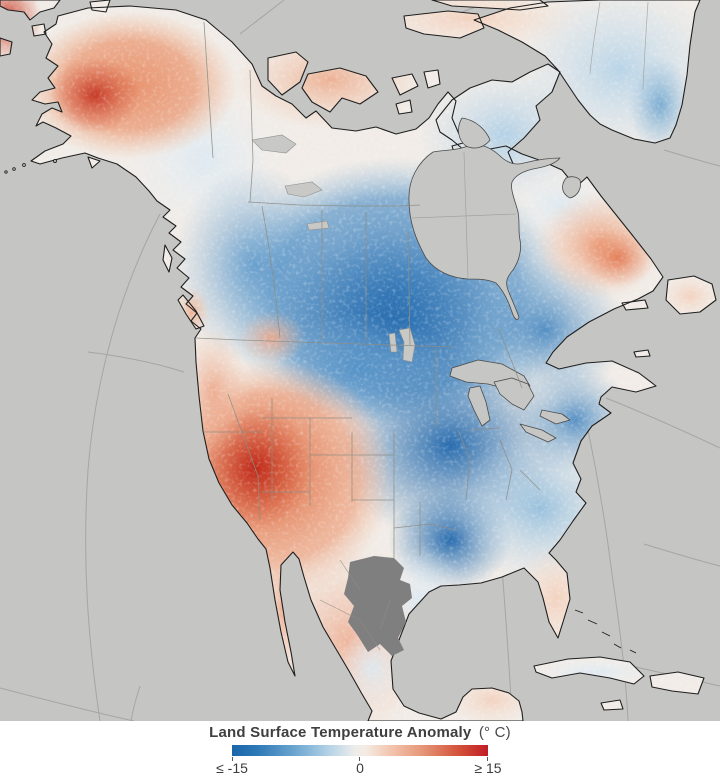 The height and width of the screenshot is (777, 720). What do you see at coordinates (484, 232) in the screenshot?
I see `hudson-bay` at bounding box center [484, 232].